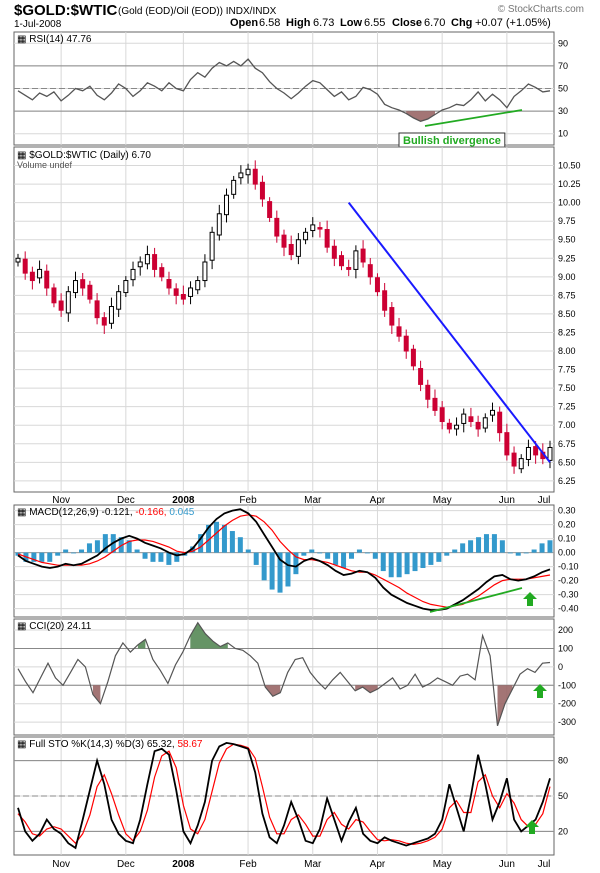  I want to click on rsi-tick-label: 10, so click(563, 134).